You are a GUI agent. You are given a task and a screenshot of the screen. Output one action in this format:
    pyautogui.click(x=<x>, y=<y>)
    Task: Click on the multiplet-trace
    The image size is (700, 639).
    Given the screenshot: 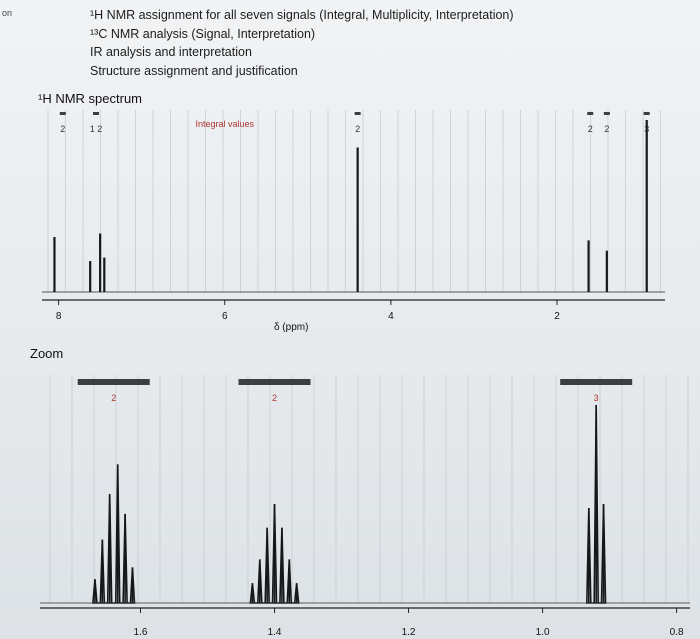 What is the action you would take?
    pyautogui.click(x=114, y=534)
    